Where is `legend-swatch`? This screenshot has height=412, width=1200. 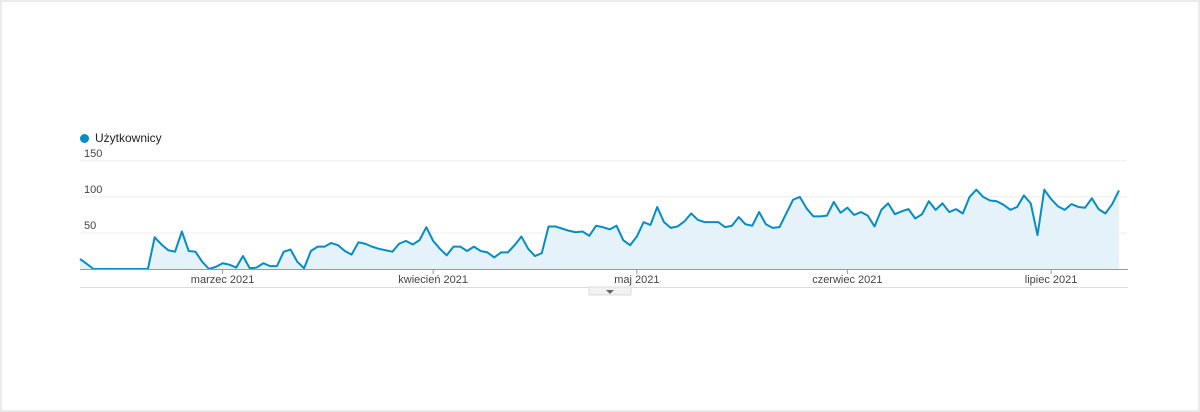 legend-swatch is located at coordinates (84, 138).